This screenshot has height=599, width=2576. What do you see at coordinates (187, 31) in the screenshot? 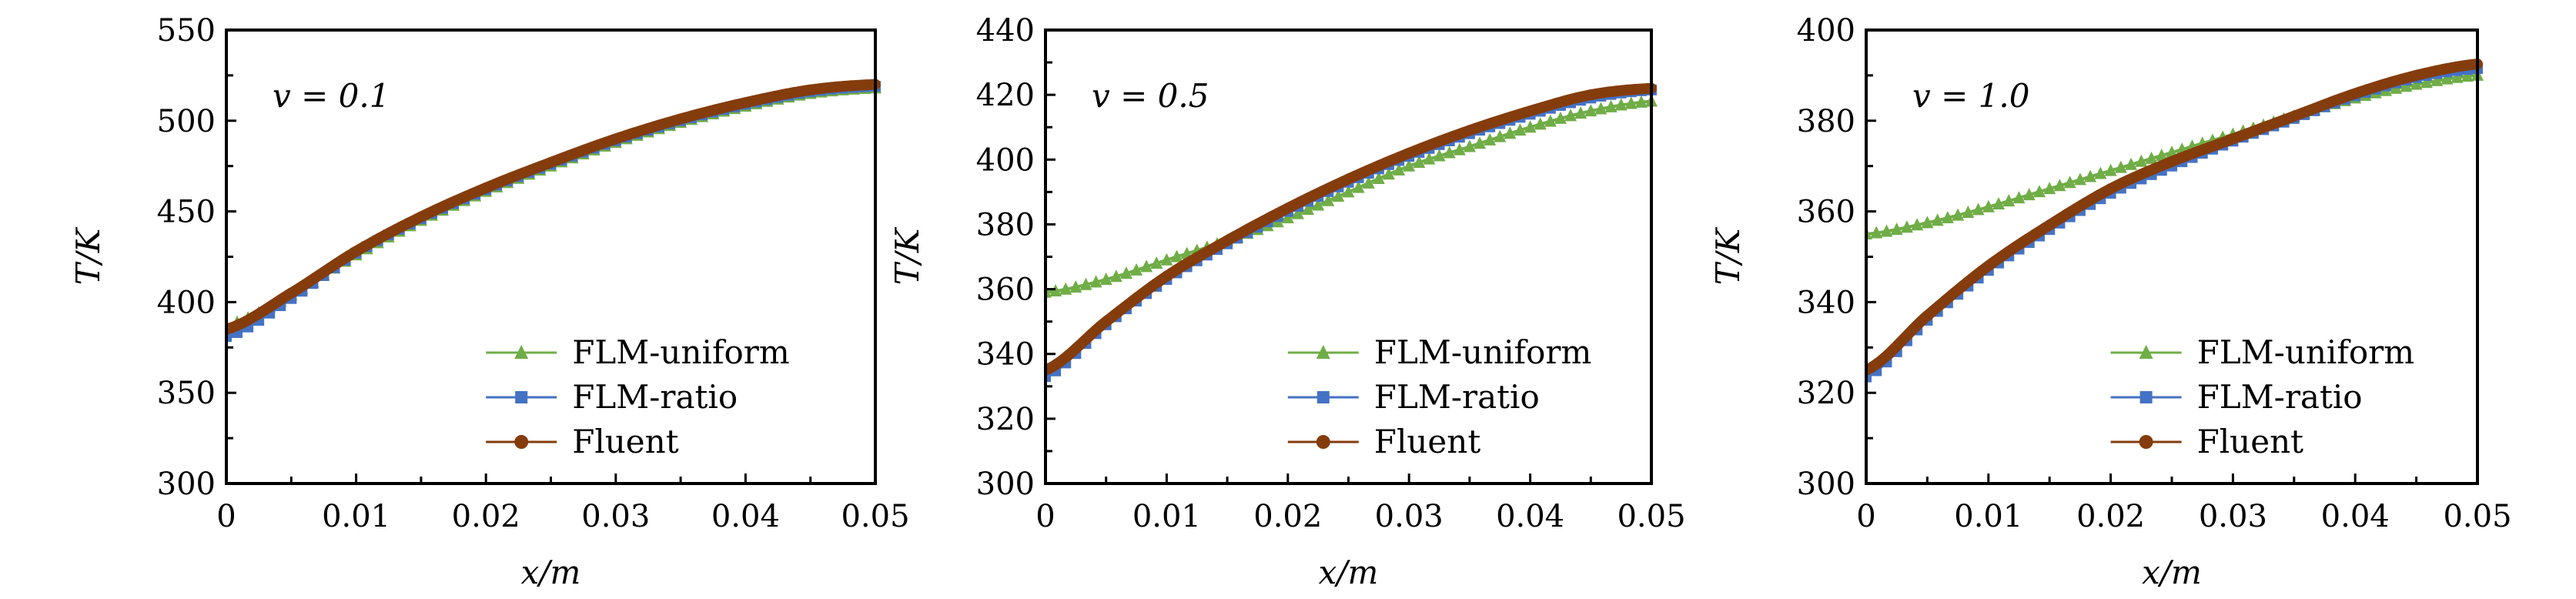
I see `y-tick-label: 550` at bounding box center [187, 31].